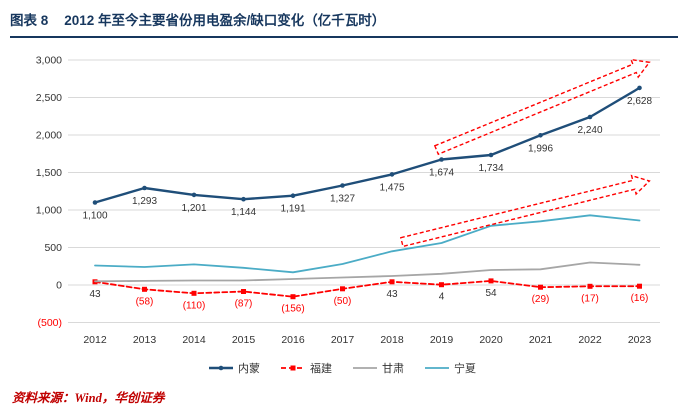 Image resolution: width=688 pixels, height=413 pixels. I want to click on legend-item: 福建, so click(306, 368).